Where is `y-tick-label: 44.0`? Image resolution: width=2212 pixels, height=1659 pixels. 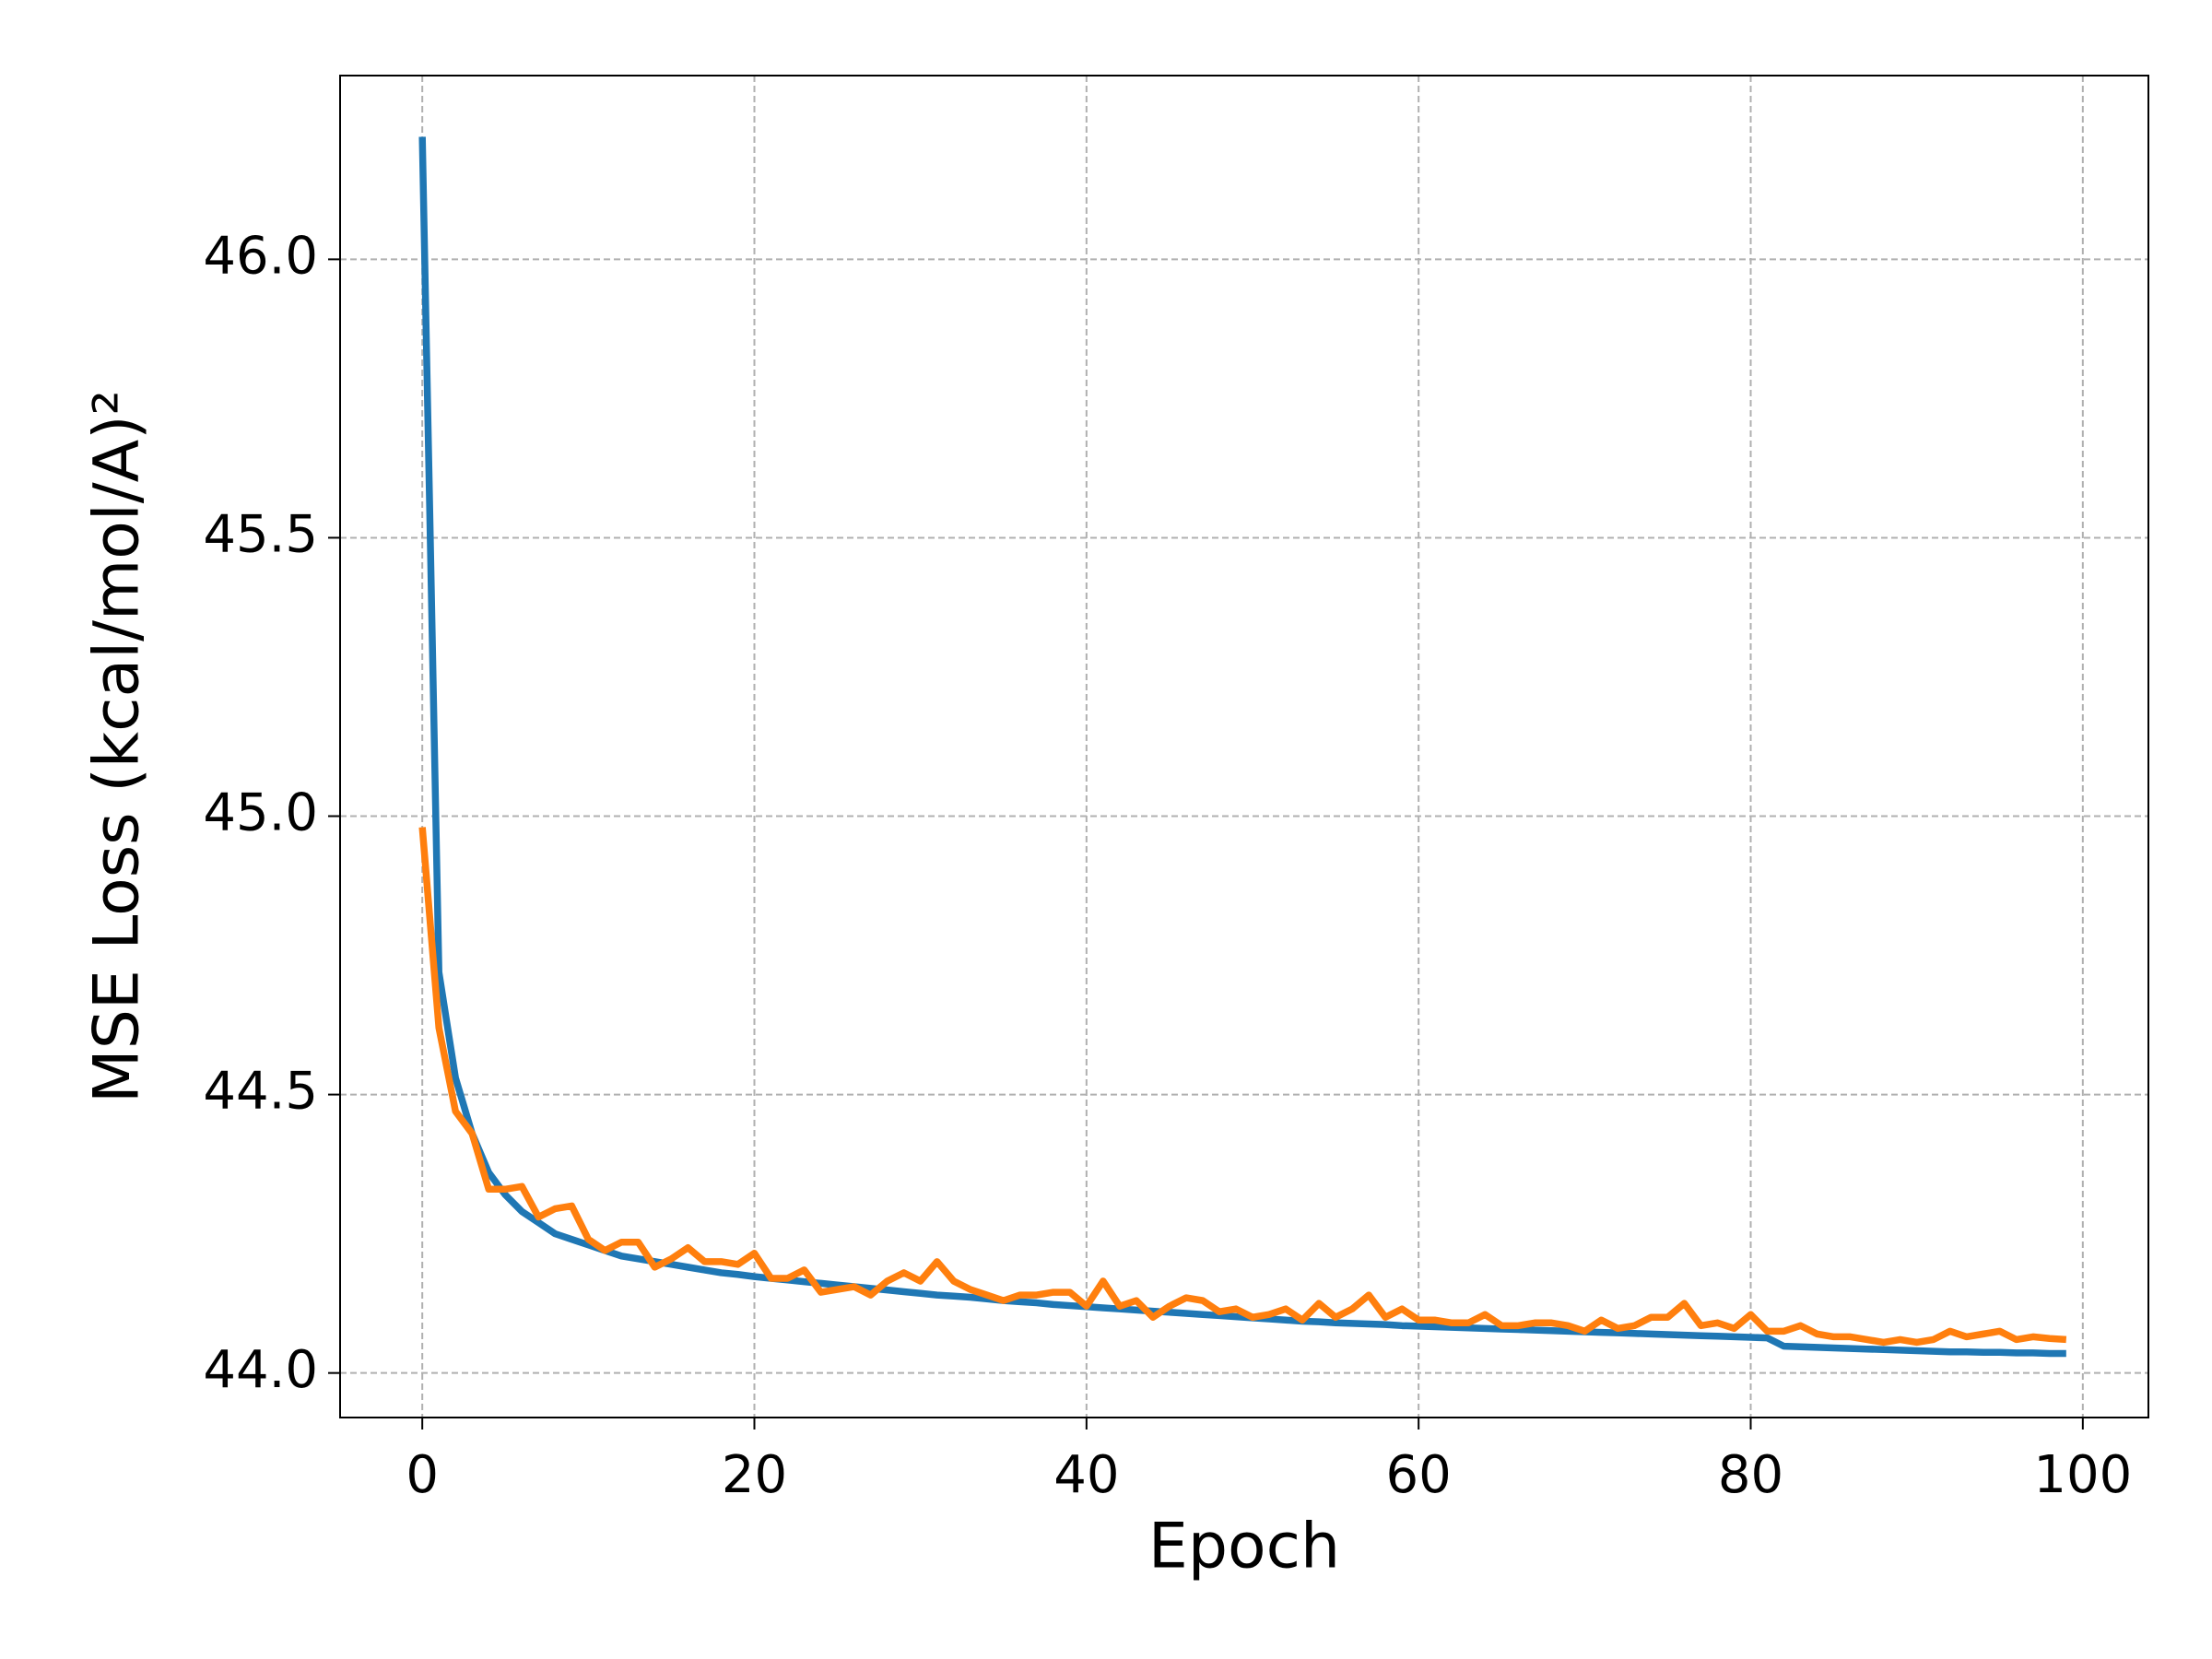
y-tick-label: 44.0 is located at coordinates (260, 1370).